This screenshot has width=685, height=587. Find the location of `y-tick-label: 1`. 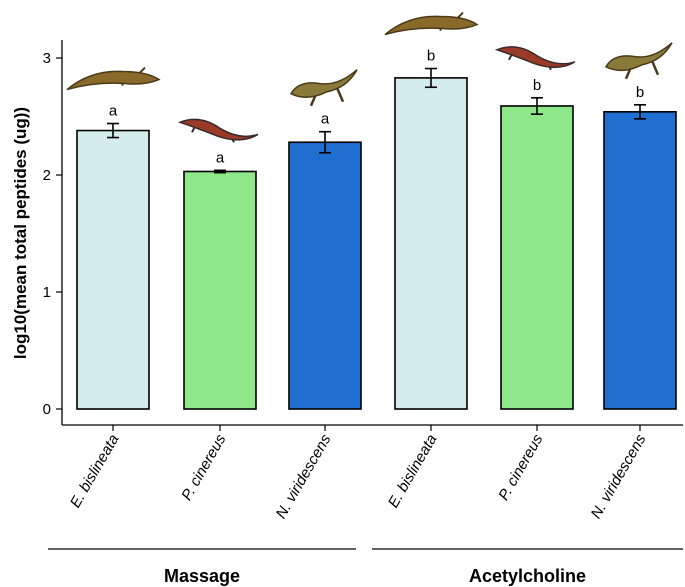

y-tick-label: 1 is located at coordinates (47, 292).